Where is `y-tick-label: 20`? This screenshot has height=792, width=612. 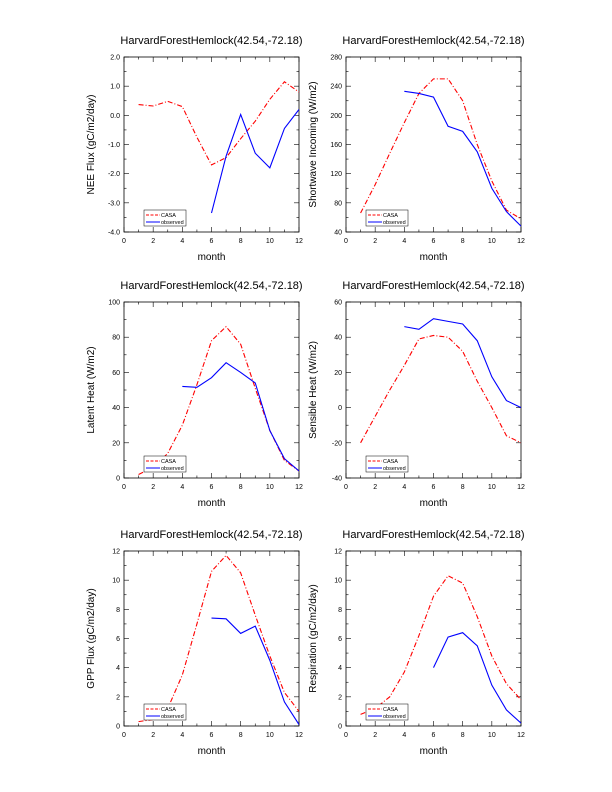
y-tick-label: 20 is located at coordinates (338, 373).